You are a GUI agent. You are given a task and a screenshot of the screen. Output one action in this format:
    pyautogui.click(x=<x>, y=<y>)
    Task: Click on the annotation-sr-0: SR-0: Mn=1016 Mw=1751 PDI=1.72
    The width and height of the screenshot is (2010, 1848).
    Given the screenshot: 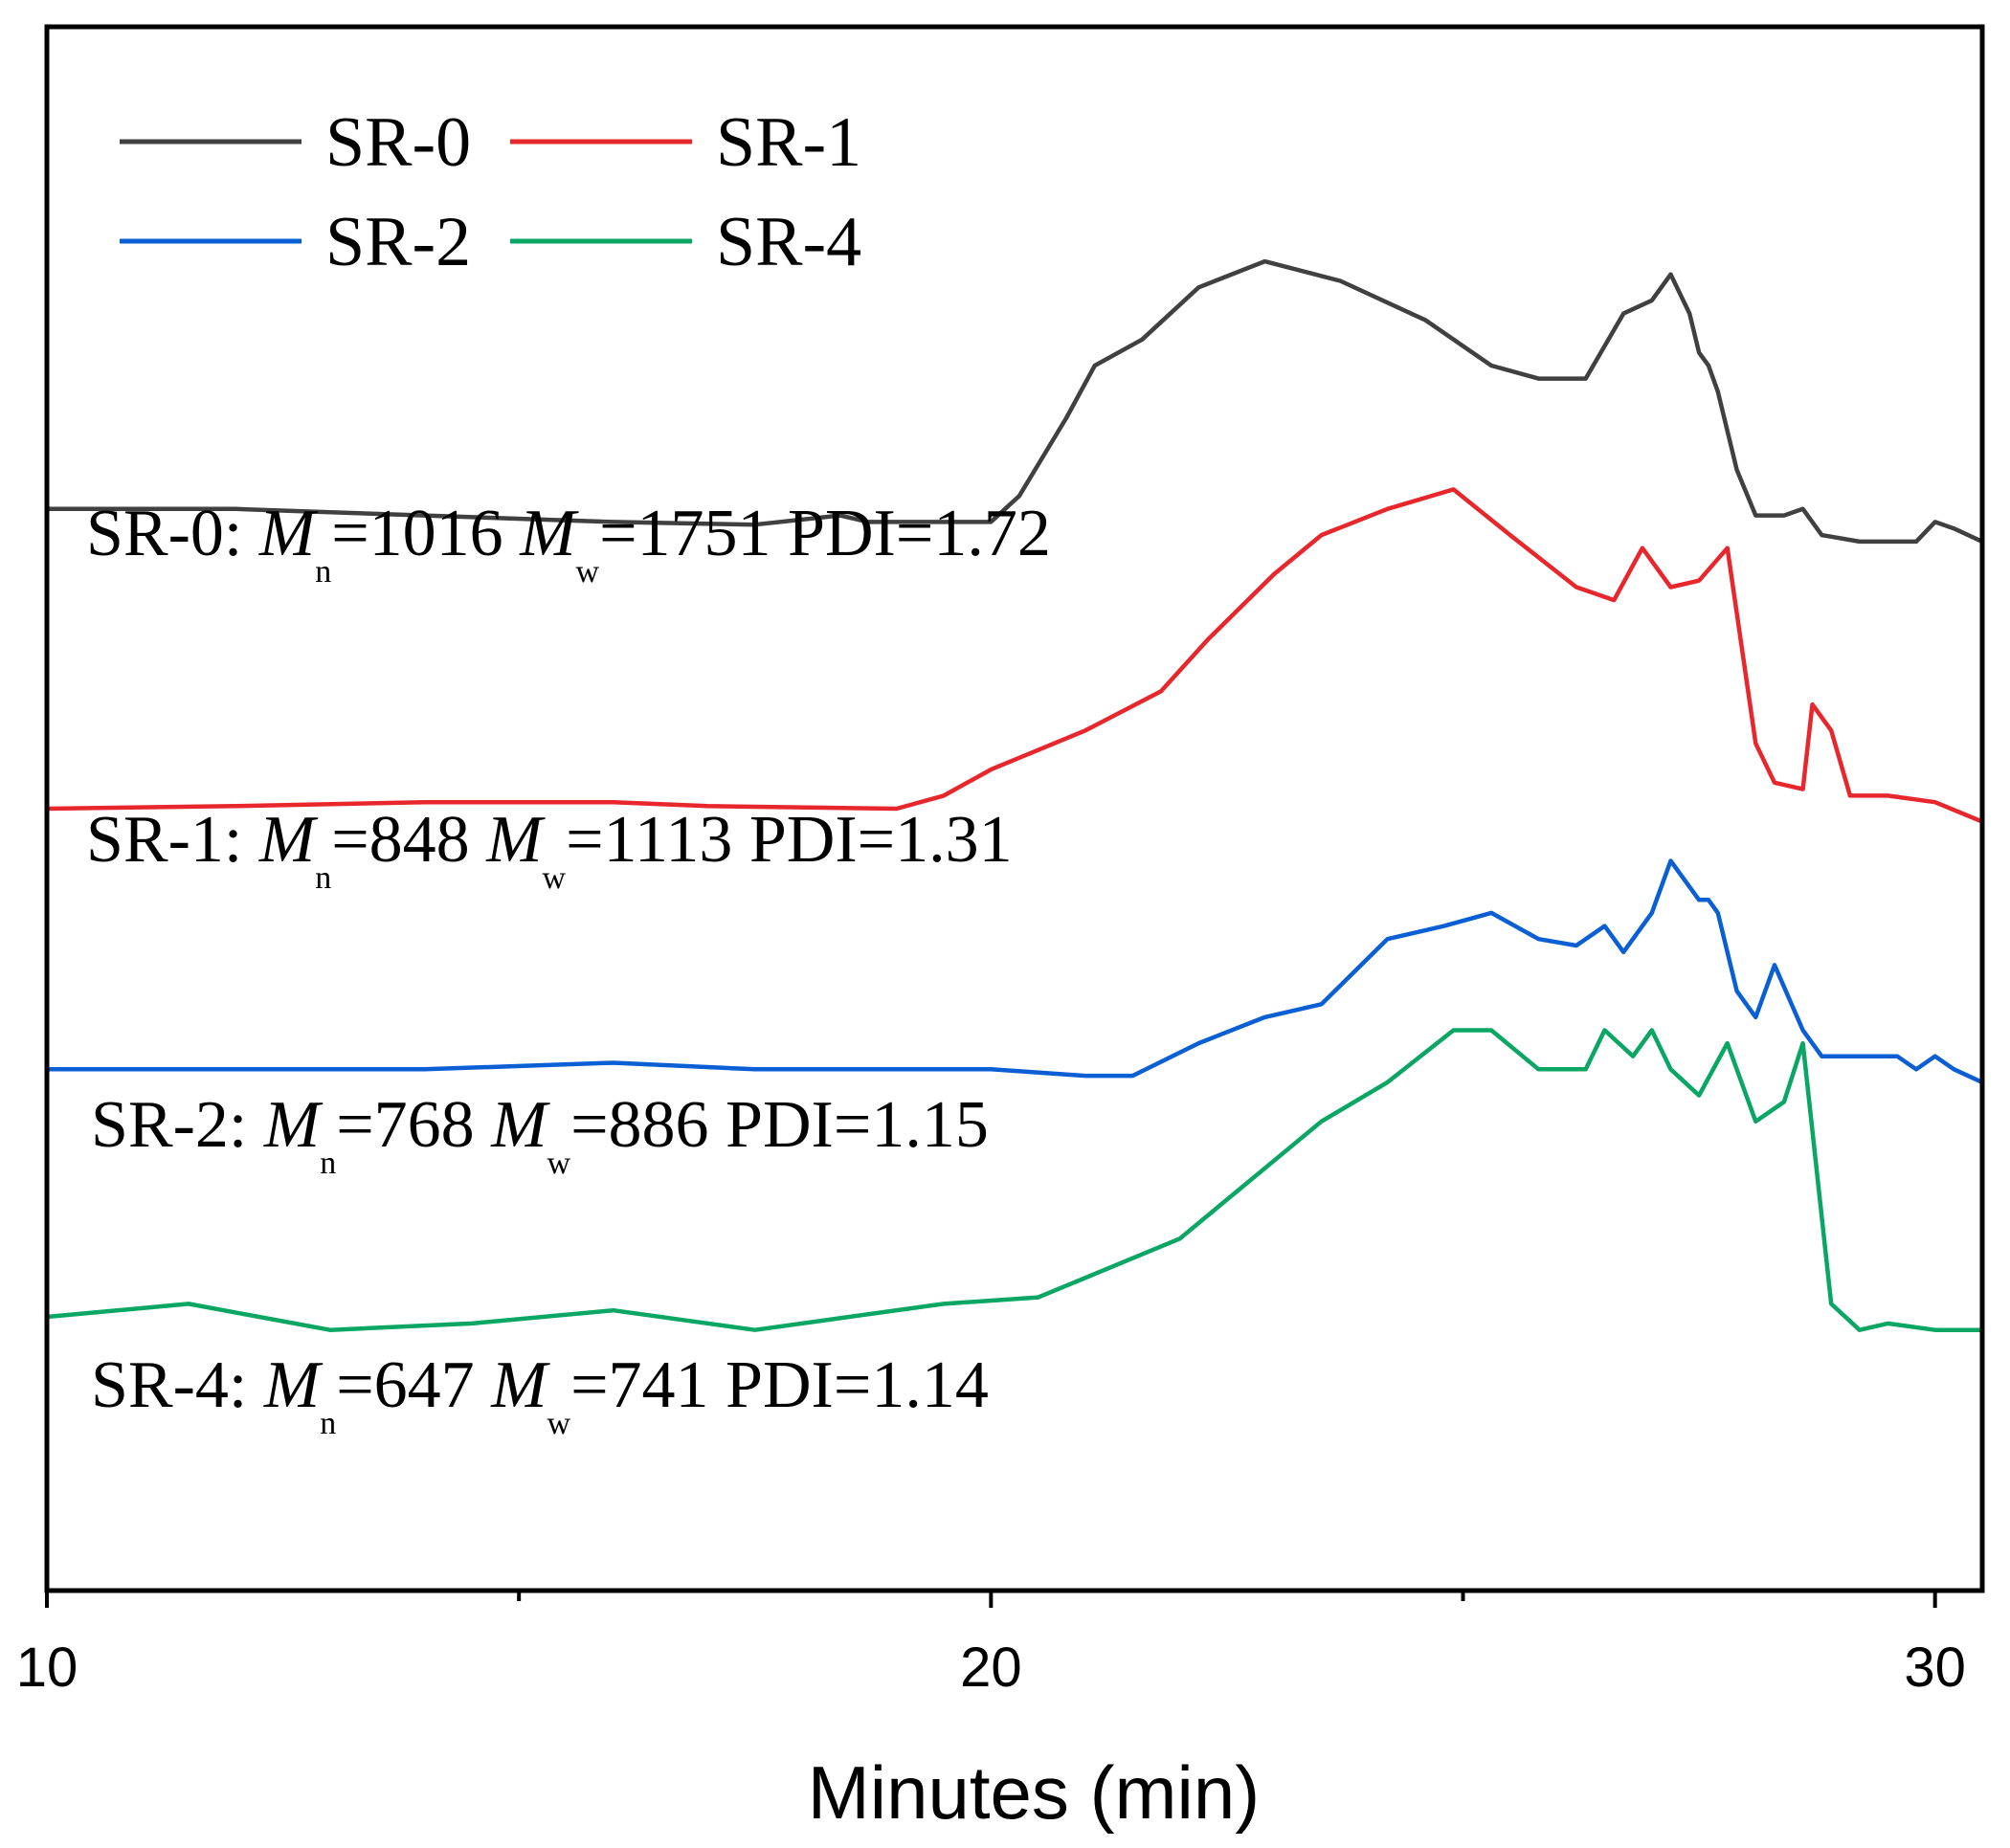 What is the action you would take?
    pyautogui.click(x=568, y=544)
    